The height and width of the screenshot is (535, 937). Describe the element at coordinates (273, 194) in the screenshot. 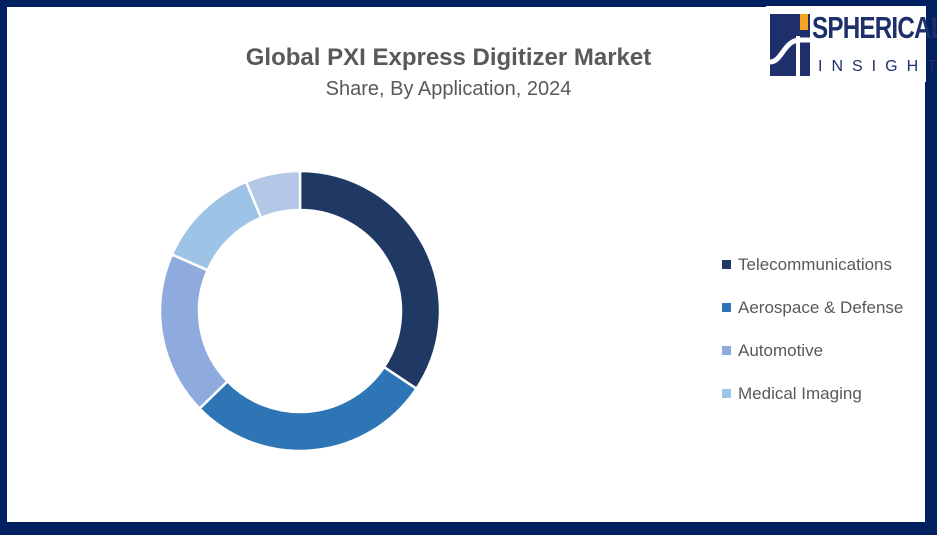

I see `donut-slice-unlabeled` at that location.